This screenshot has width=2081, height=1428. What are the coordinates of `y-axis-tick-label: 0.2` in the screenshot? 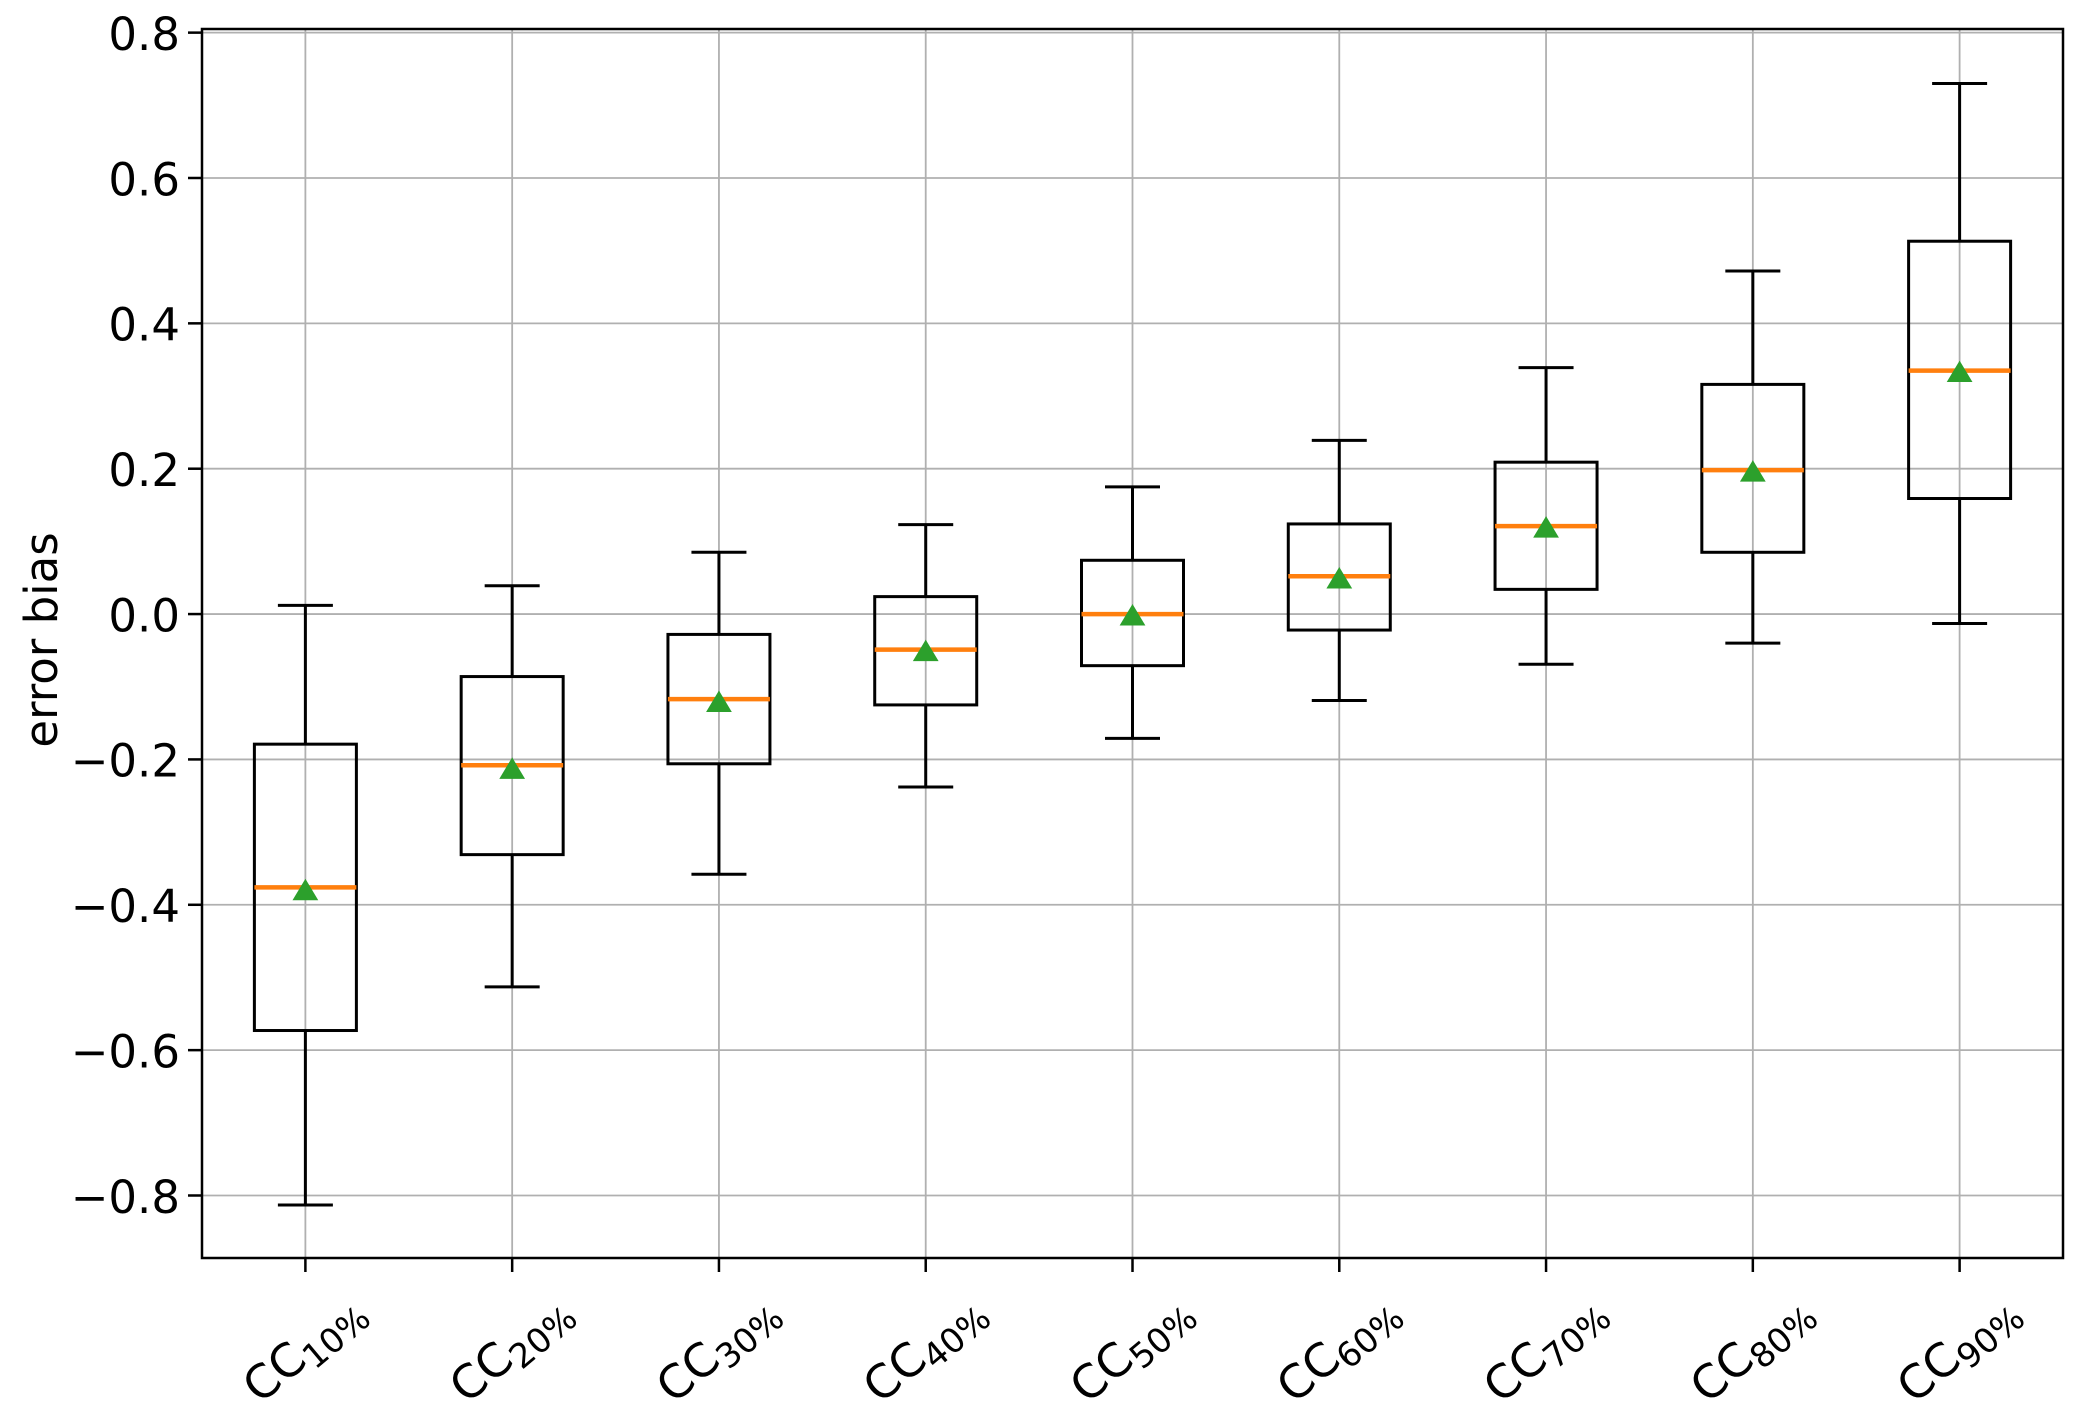 It's located at (144, 470).